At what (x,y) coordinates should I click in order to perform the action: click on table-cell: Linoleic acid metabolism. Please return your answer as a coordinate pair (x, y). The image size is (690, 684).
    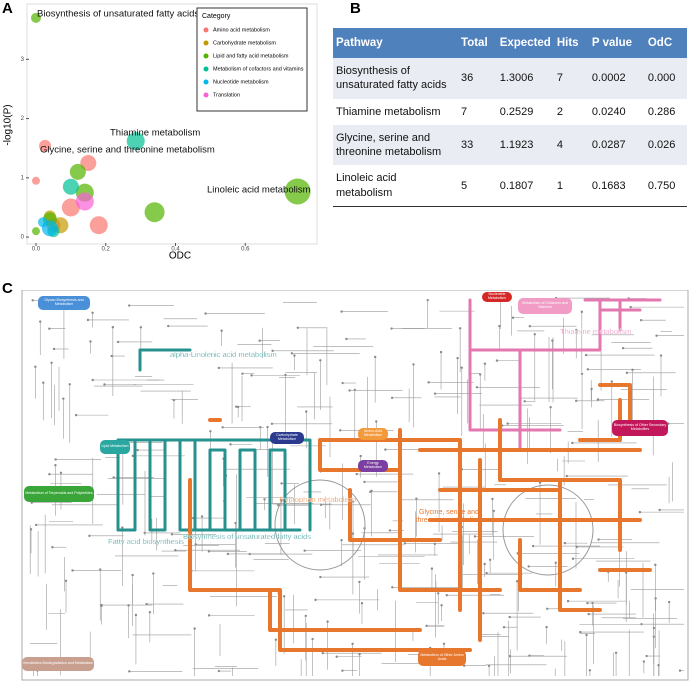
    Looking at the image, I should click on (396, 186).